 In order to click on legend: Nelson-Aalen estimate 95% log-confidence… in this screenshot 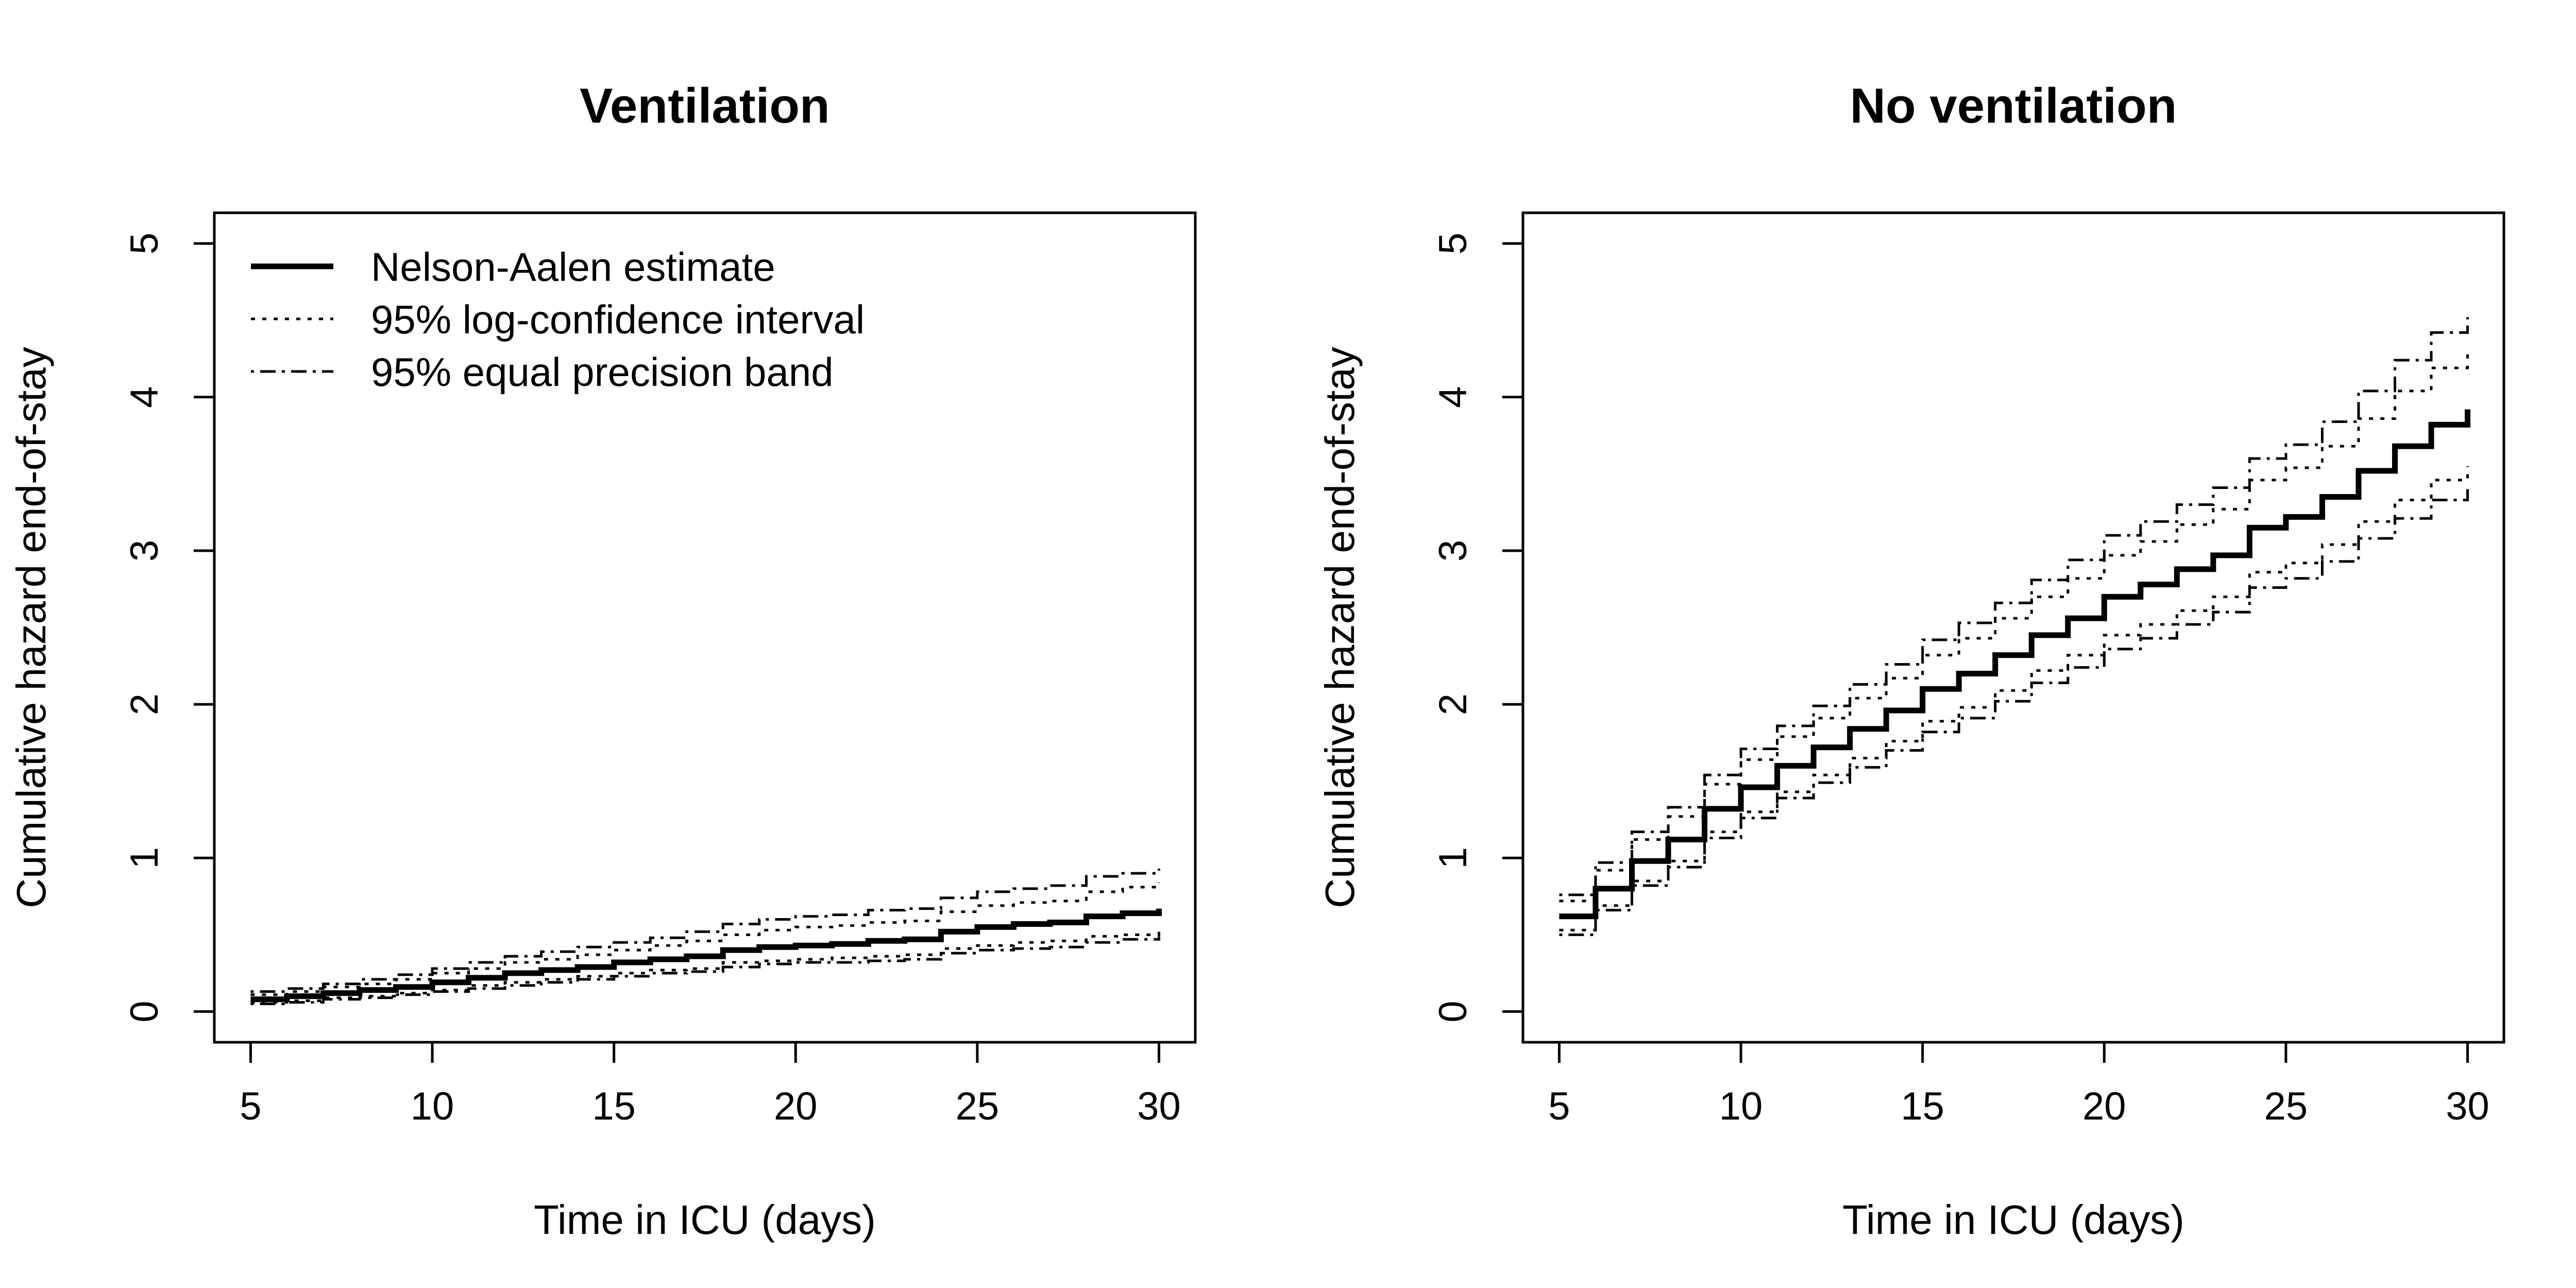, I will do `click(558, 319)`.